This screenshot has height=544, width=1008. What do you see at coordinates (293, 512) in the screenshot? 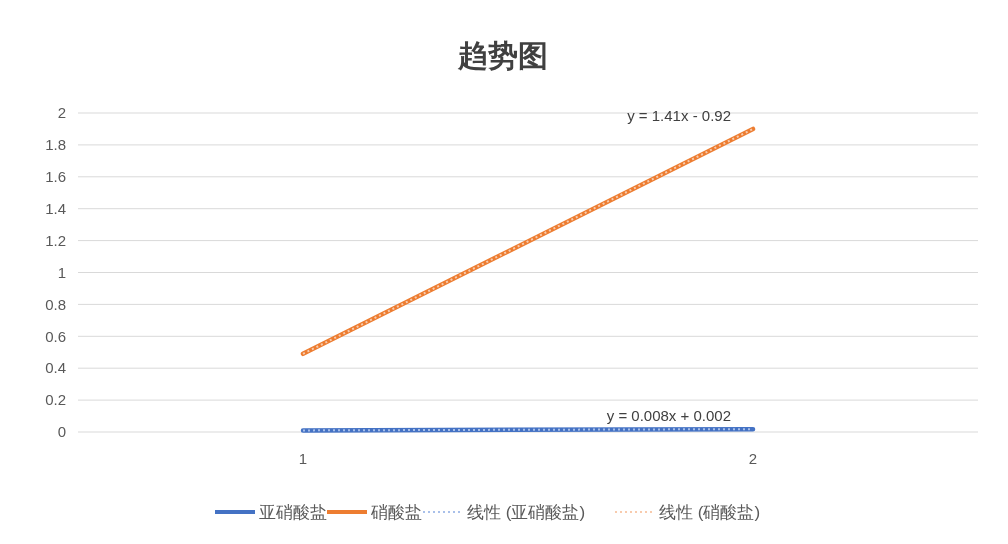
I see `legend-label: 亚硝酸盐` at bounding box center [293, 512].